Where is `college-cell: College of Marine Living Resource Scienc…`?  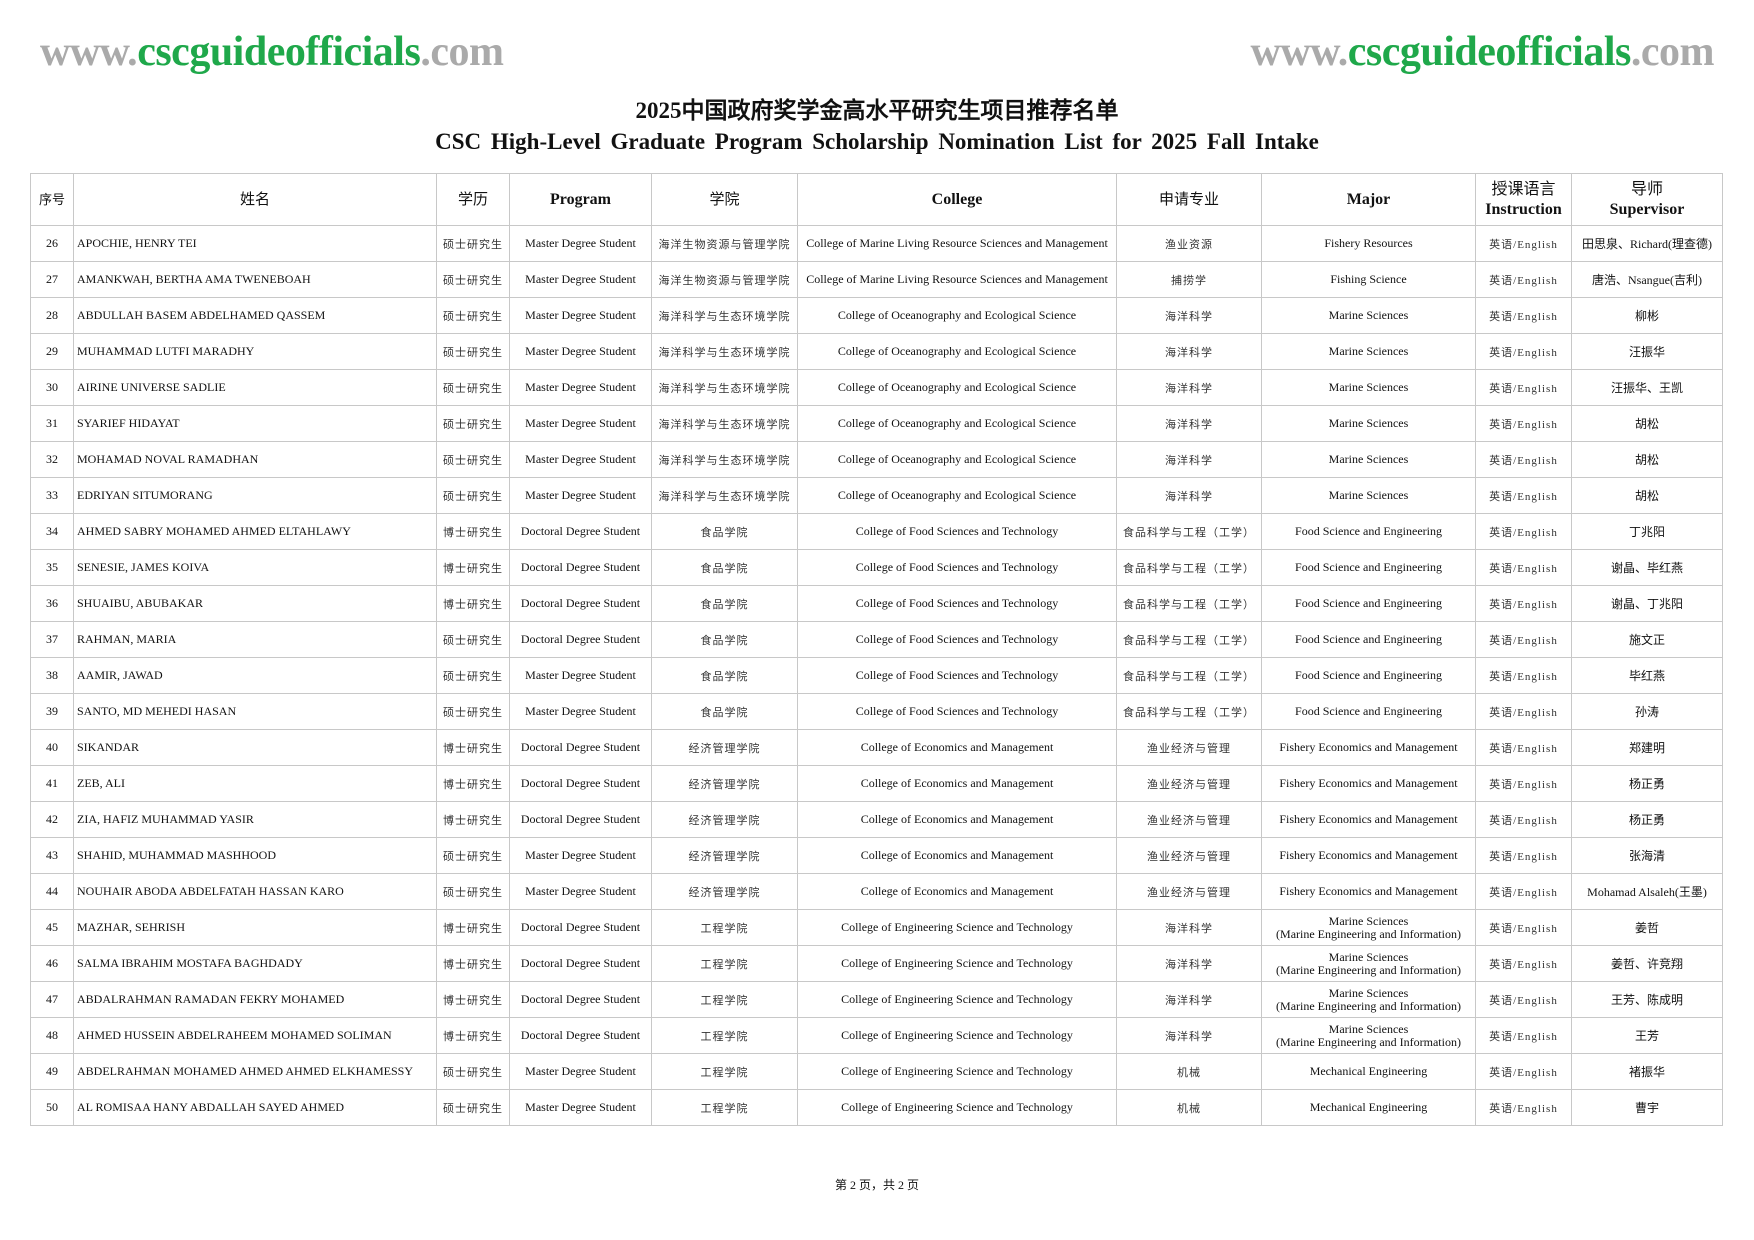 college-cell: College of Marine Living Resource Scienc… is located at coordinates (957, 243).